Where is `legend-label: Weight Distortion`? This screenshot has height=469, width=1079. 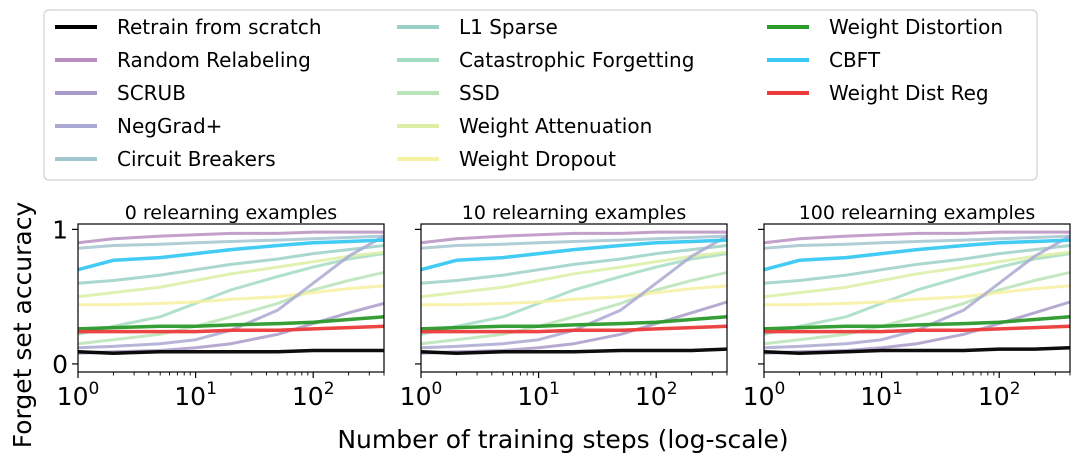
legend-label: Weight Distortion is located at coordinates (916, 27).